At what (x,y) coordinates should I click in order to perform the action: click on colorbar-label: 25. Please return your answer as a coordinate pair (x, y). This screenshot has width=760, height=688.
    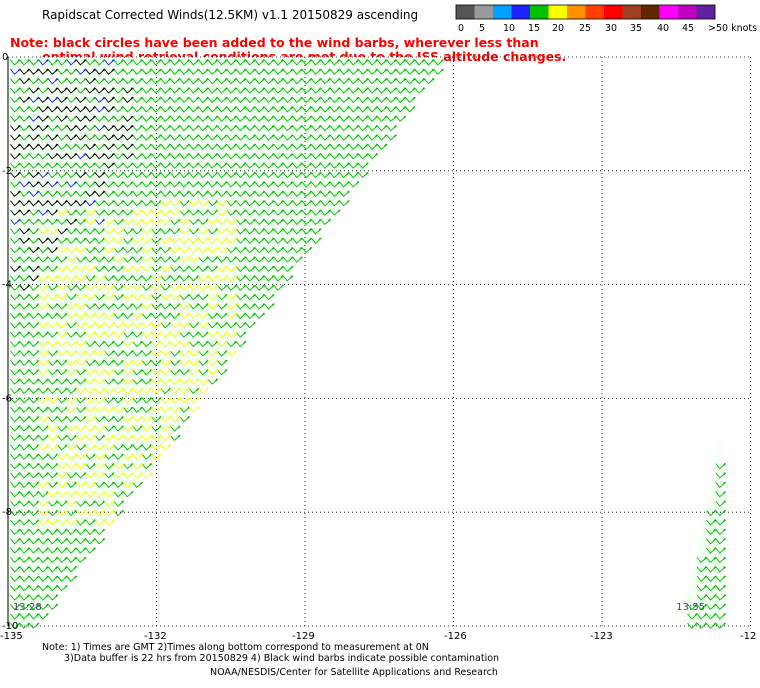
    Looking at the image, I should click on (585, 28).